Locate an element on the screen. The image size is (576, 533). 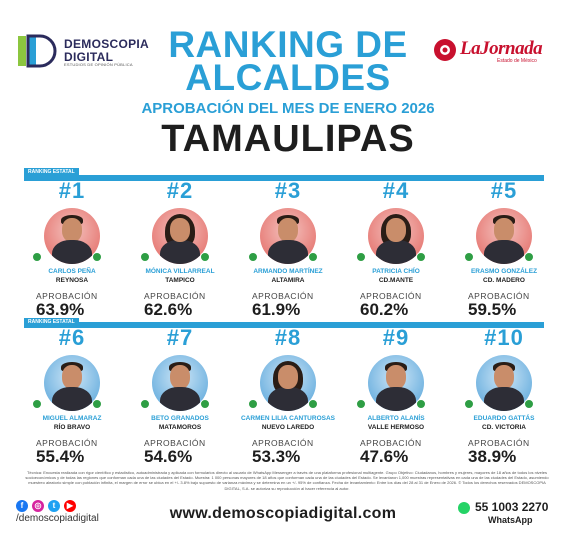
state-title: TAMAULIPAS is located at coordinates (288, 139).